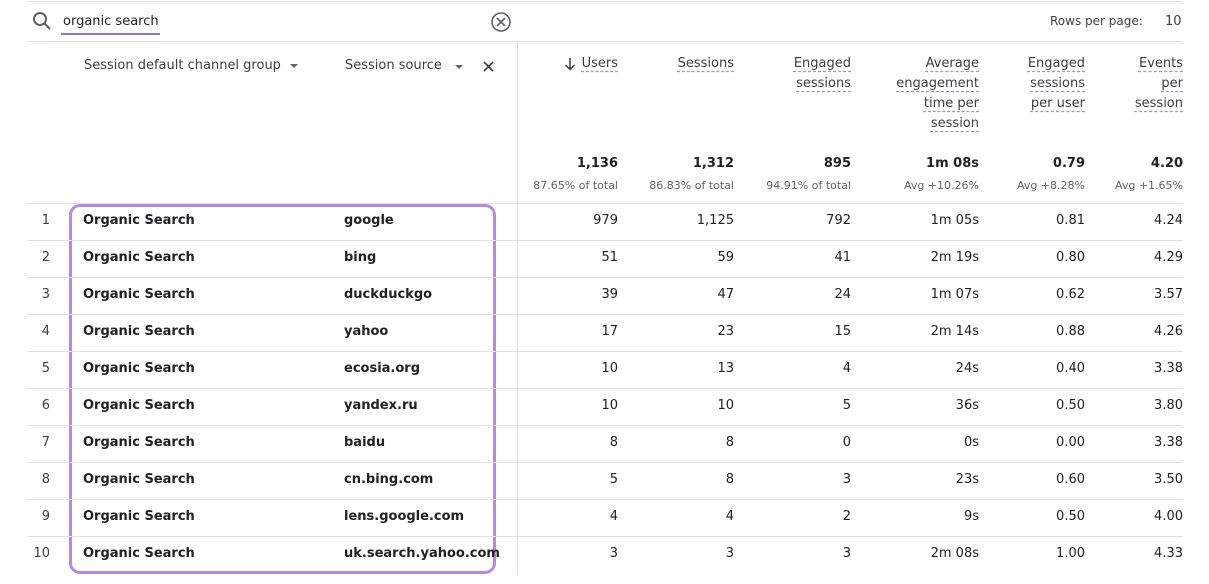 This screenshot has width=1209, height=584. I want to click on dimension-header: Session default channel group, so click(182, 65).